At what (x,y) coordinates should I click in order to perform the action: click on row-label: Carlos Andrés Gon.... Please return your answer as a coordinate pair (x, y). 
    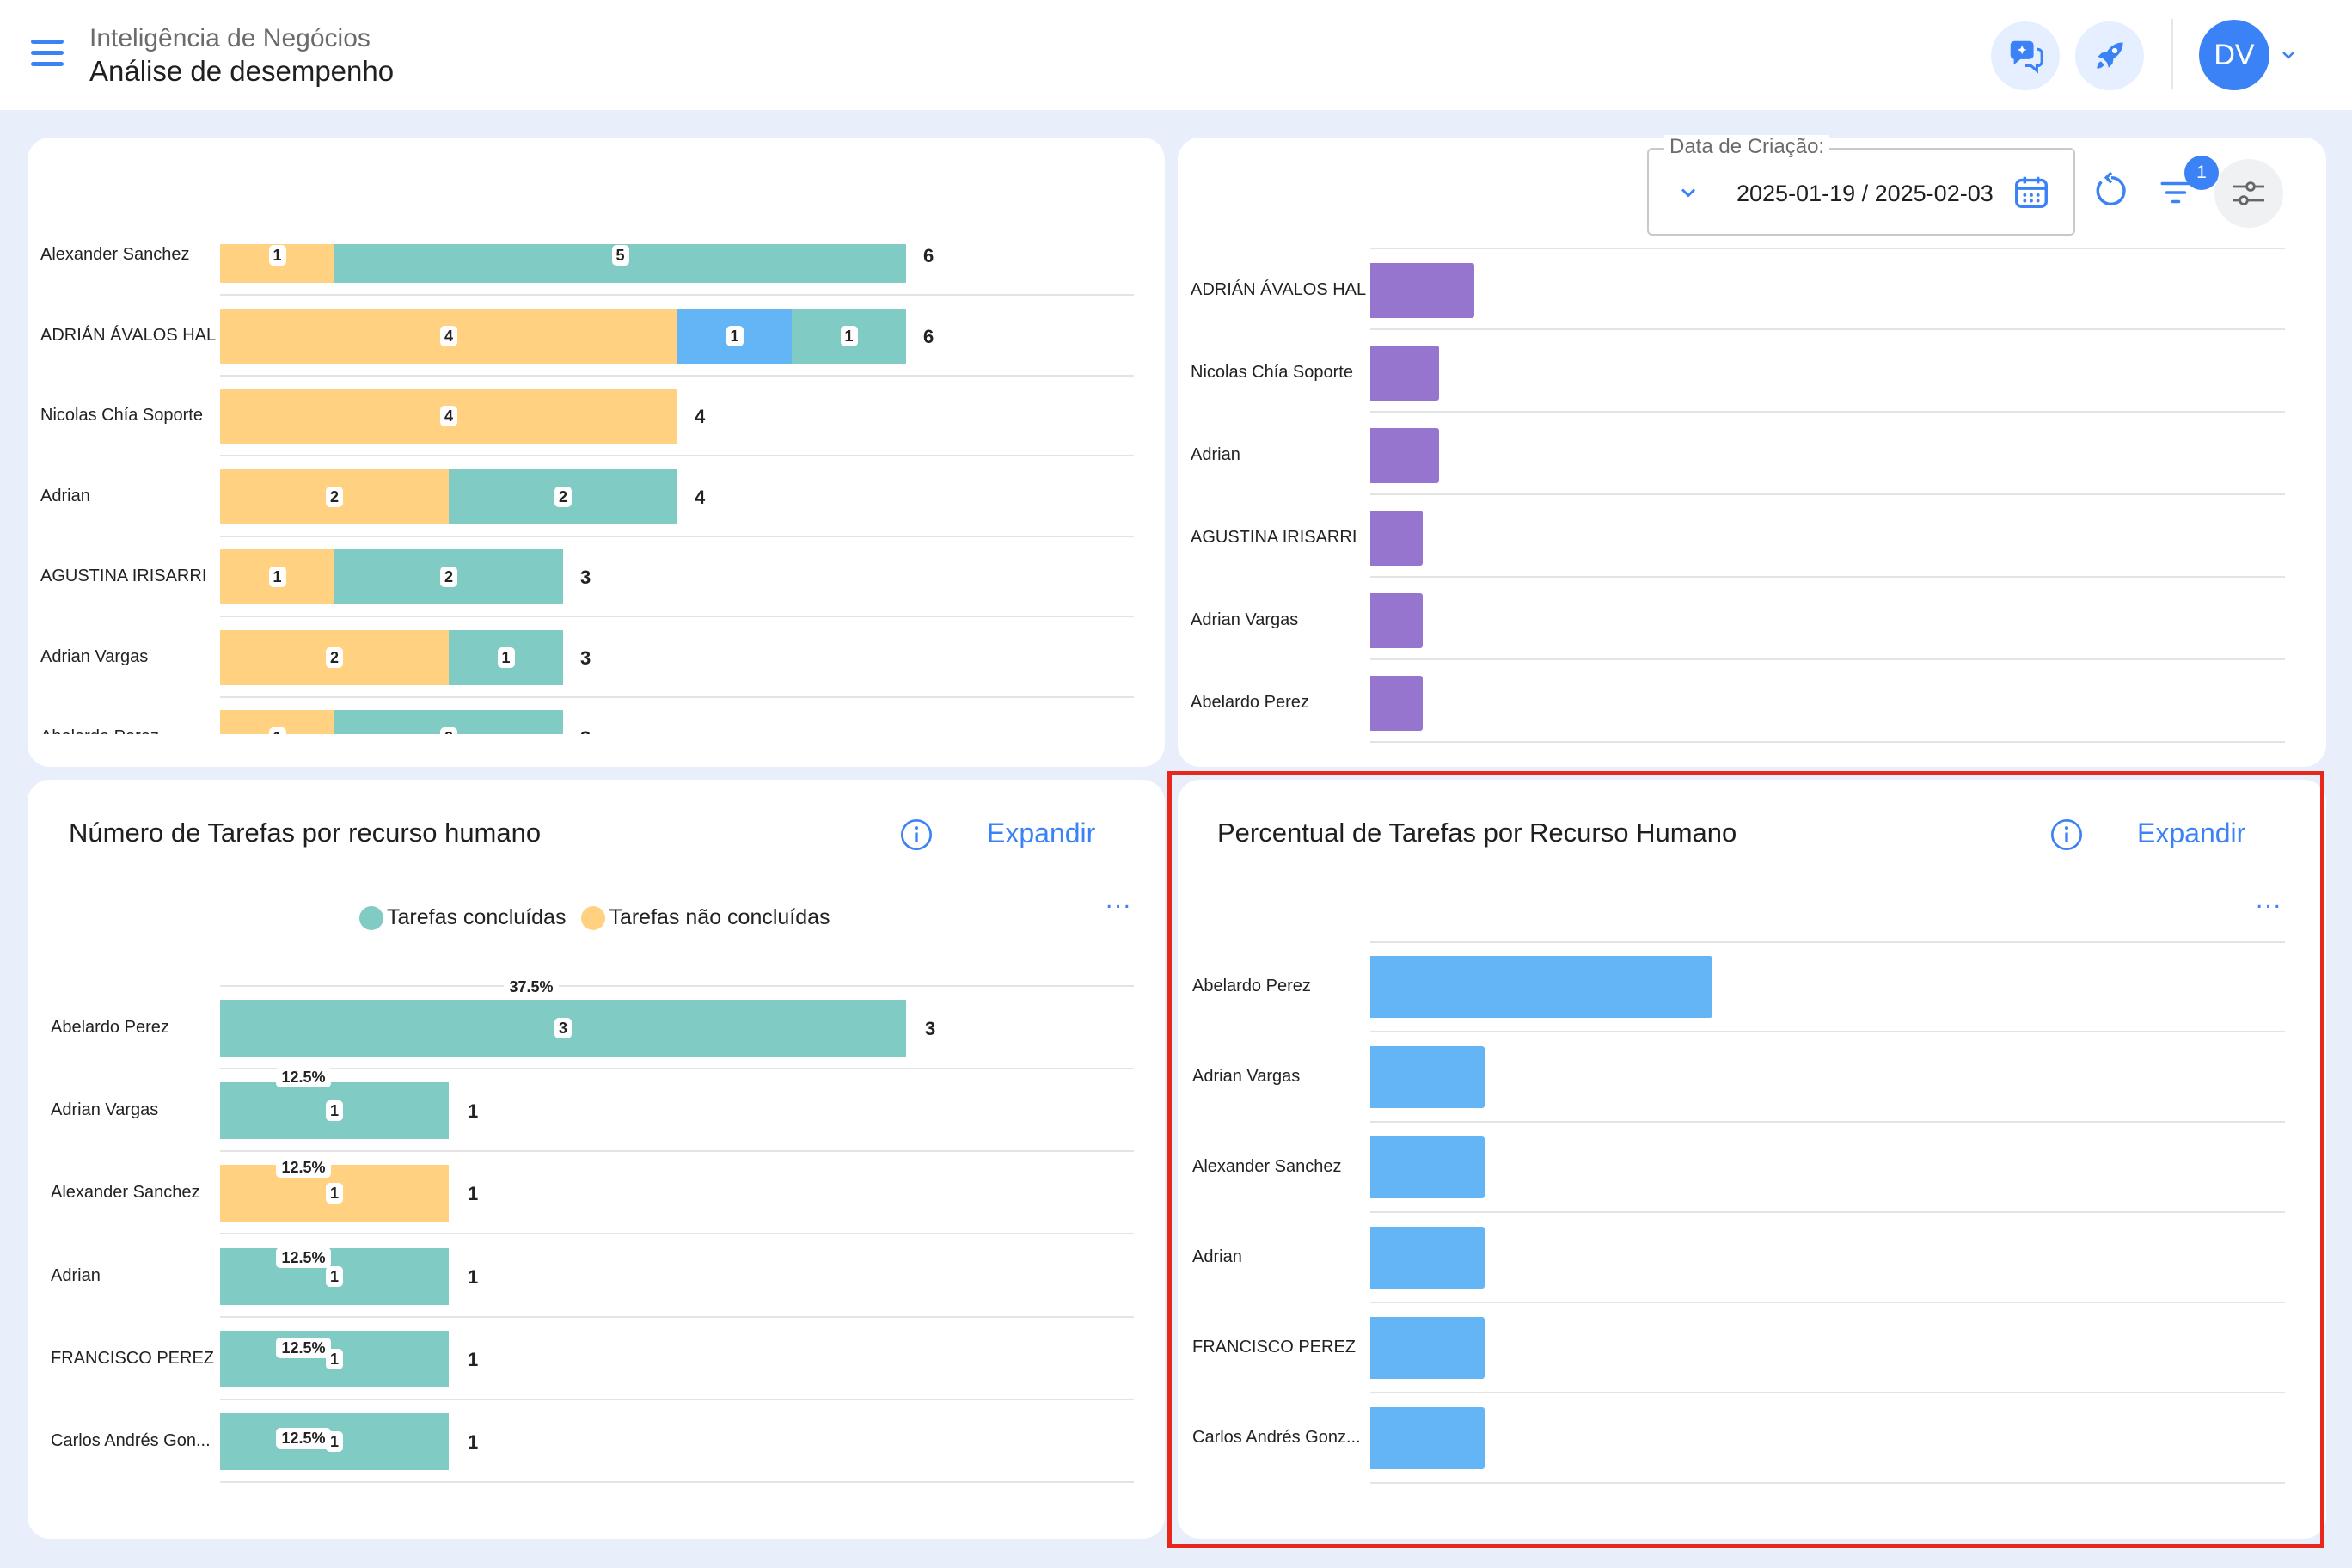
    Looking at the image, I should click on (131, 1440).